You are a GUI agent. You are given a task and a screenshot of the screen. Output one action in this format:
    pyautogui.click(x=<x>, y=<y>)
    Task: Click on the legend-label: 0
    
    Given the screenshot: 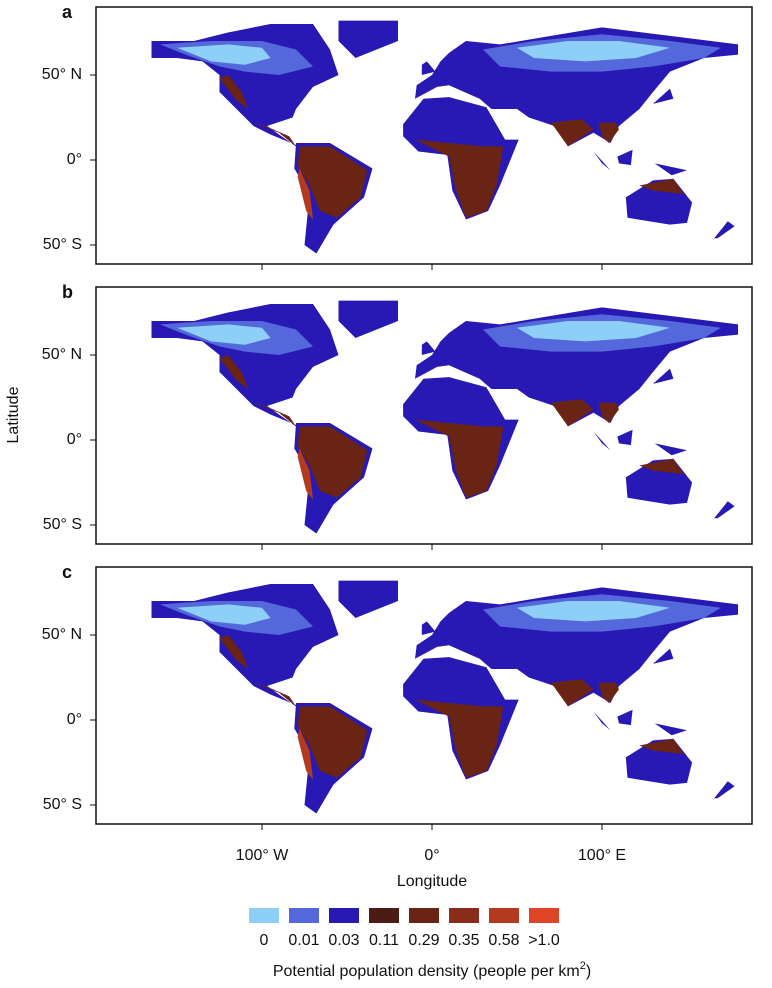 What is the action you would take?
    pyautogui.click(x=264, y=940)
    